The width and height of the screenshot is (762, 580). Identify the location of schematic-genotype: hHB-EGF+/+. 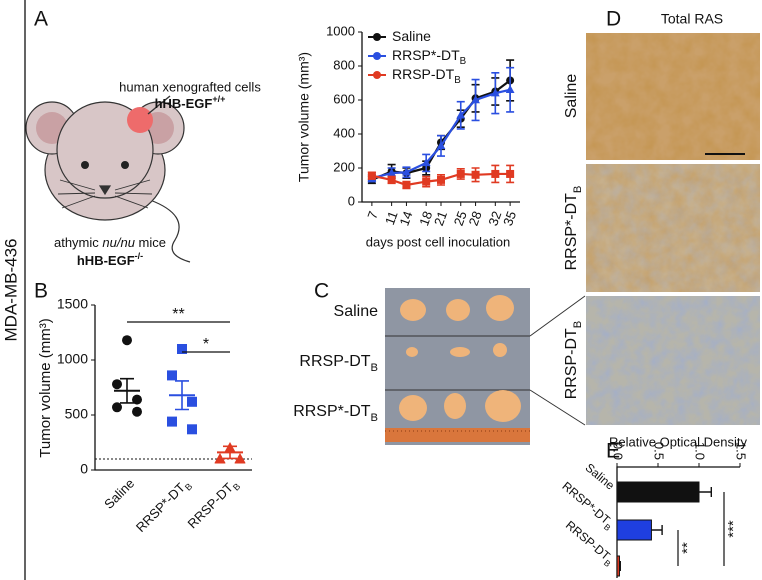
(190, 102).